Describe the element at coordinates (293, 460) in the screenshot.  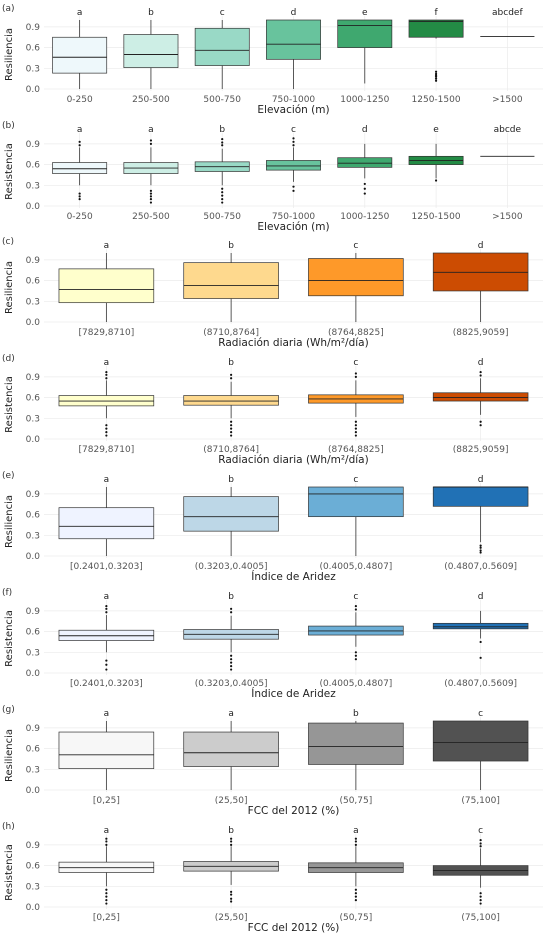
I see `x-axis-label: Radiación diaria (Wh/m²/día)` at that location.